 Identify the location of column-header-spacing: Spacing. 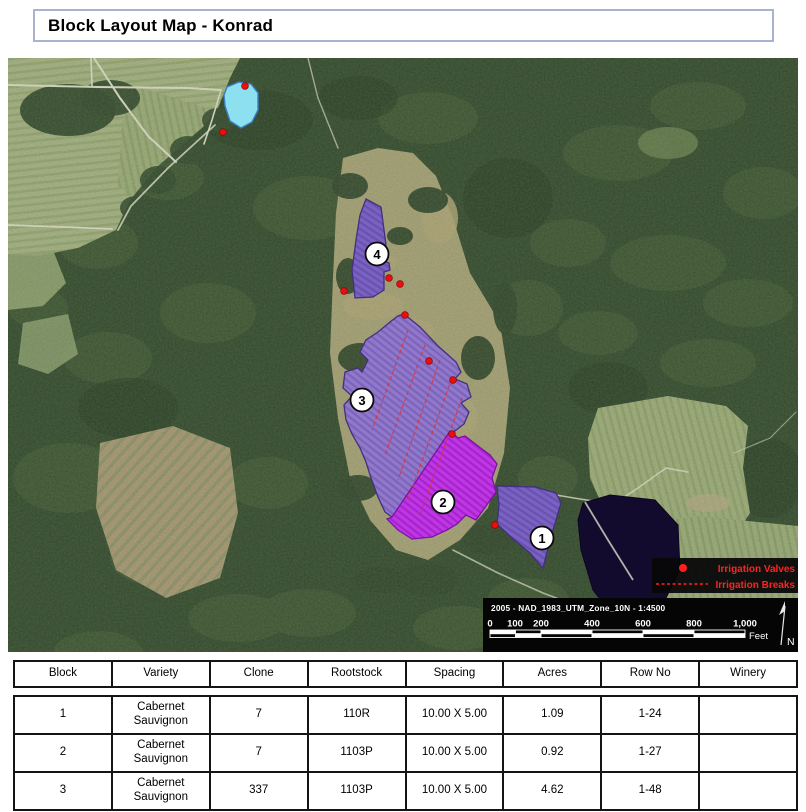
(454, 674).